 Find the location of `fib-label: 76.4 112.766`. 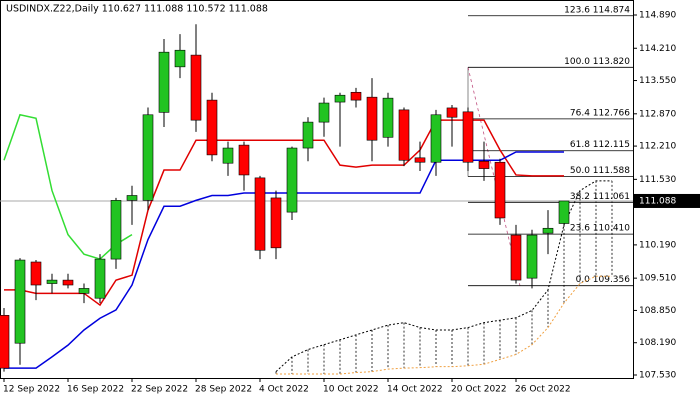

fib-label: 76.4 112.766 is located at coordinates (600, 113).